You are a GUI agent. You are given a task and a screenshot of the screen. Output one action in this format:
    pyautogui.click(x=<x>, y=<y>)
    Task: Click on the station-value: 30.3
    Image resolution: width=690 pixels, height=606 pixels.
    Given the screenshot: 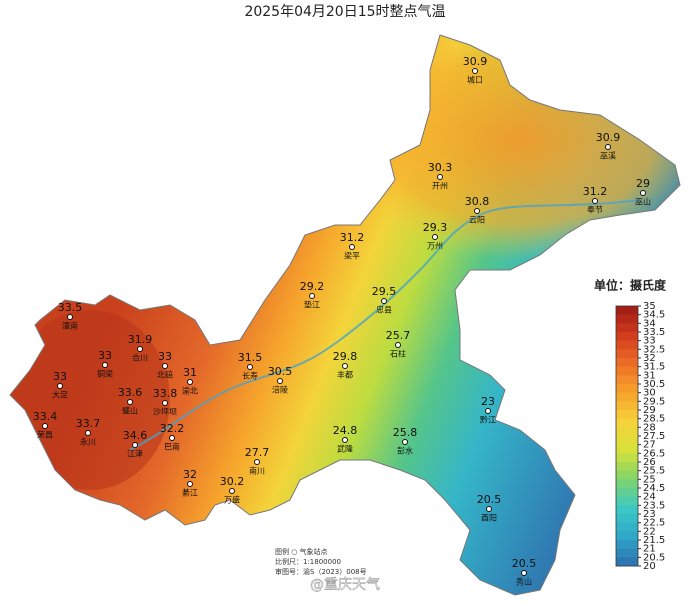 What is the action you would take?
    pyautogui.click(x=440, y=167)
    